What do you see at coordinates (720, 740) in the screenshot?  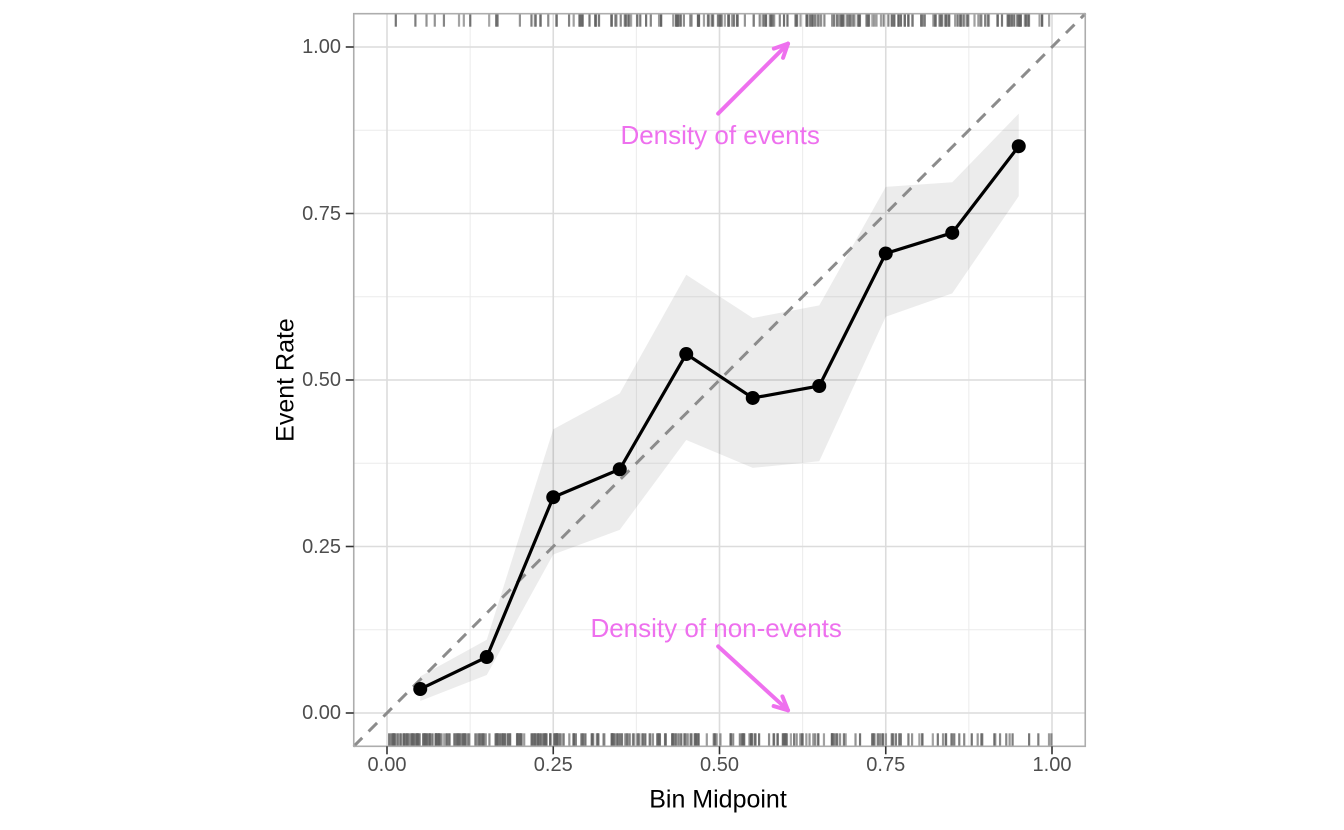 I see `non-events-rug` at bounding box center [720, 740].